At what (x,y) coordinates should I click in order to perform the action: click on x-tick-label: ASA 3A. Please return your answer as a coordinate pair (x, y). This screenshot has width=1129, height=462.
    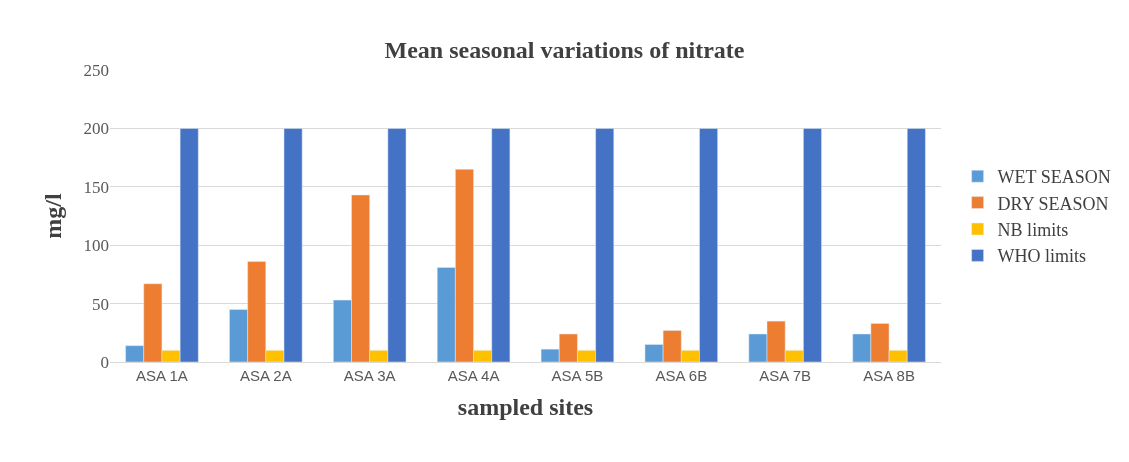
    Looking at the image, I should click on (369, 375).